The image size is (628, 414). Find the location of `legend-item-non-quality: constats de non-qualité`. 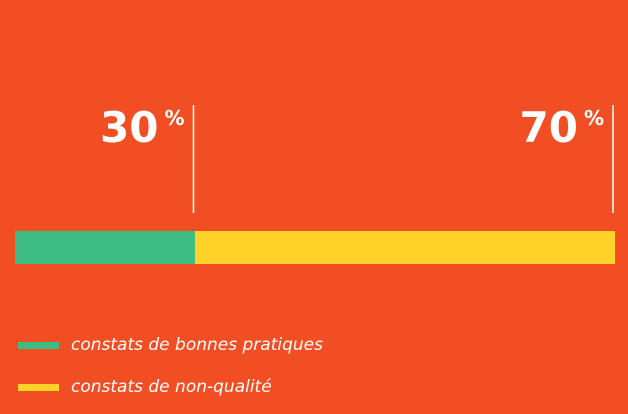

legend-item-non-quality: constats de non-qualité is located at coordinates (170, 387).